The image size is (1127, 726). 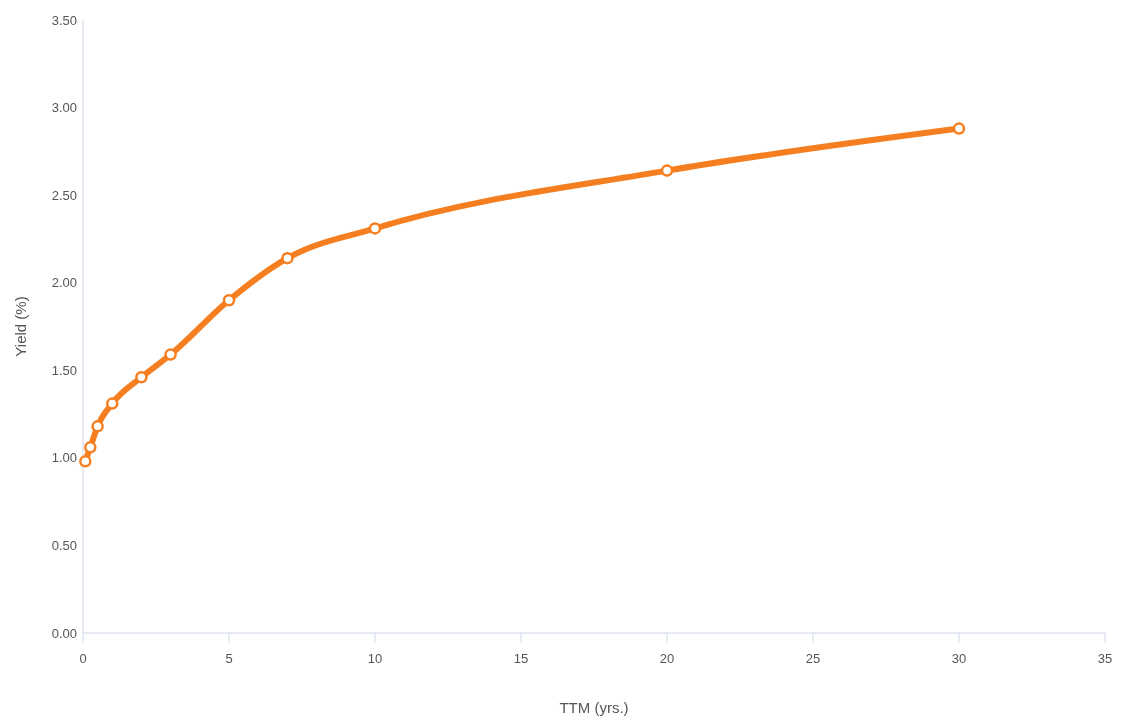 I want to click on x-tick-label: 10, so click(x=375, y=658).